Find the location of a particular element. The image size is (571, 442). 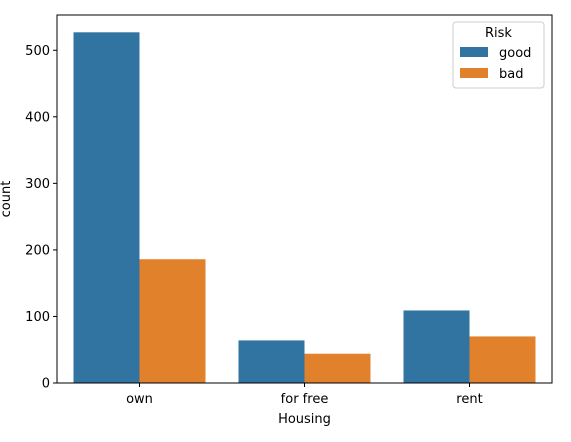

bar-bad-for-free is located at coordinates (337, 368).